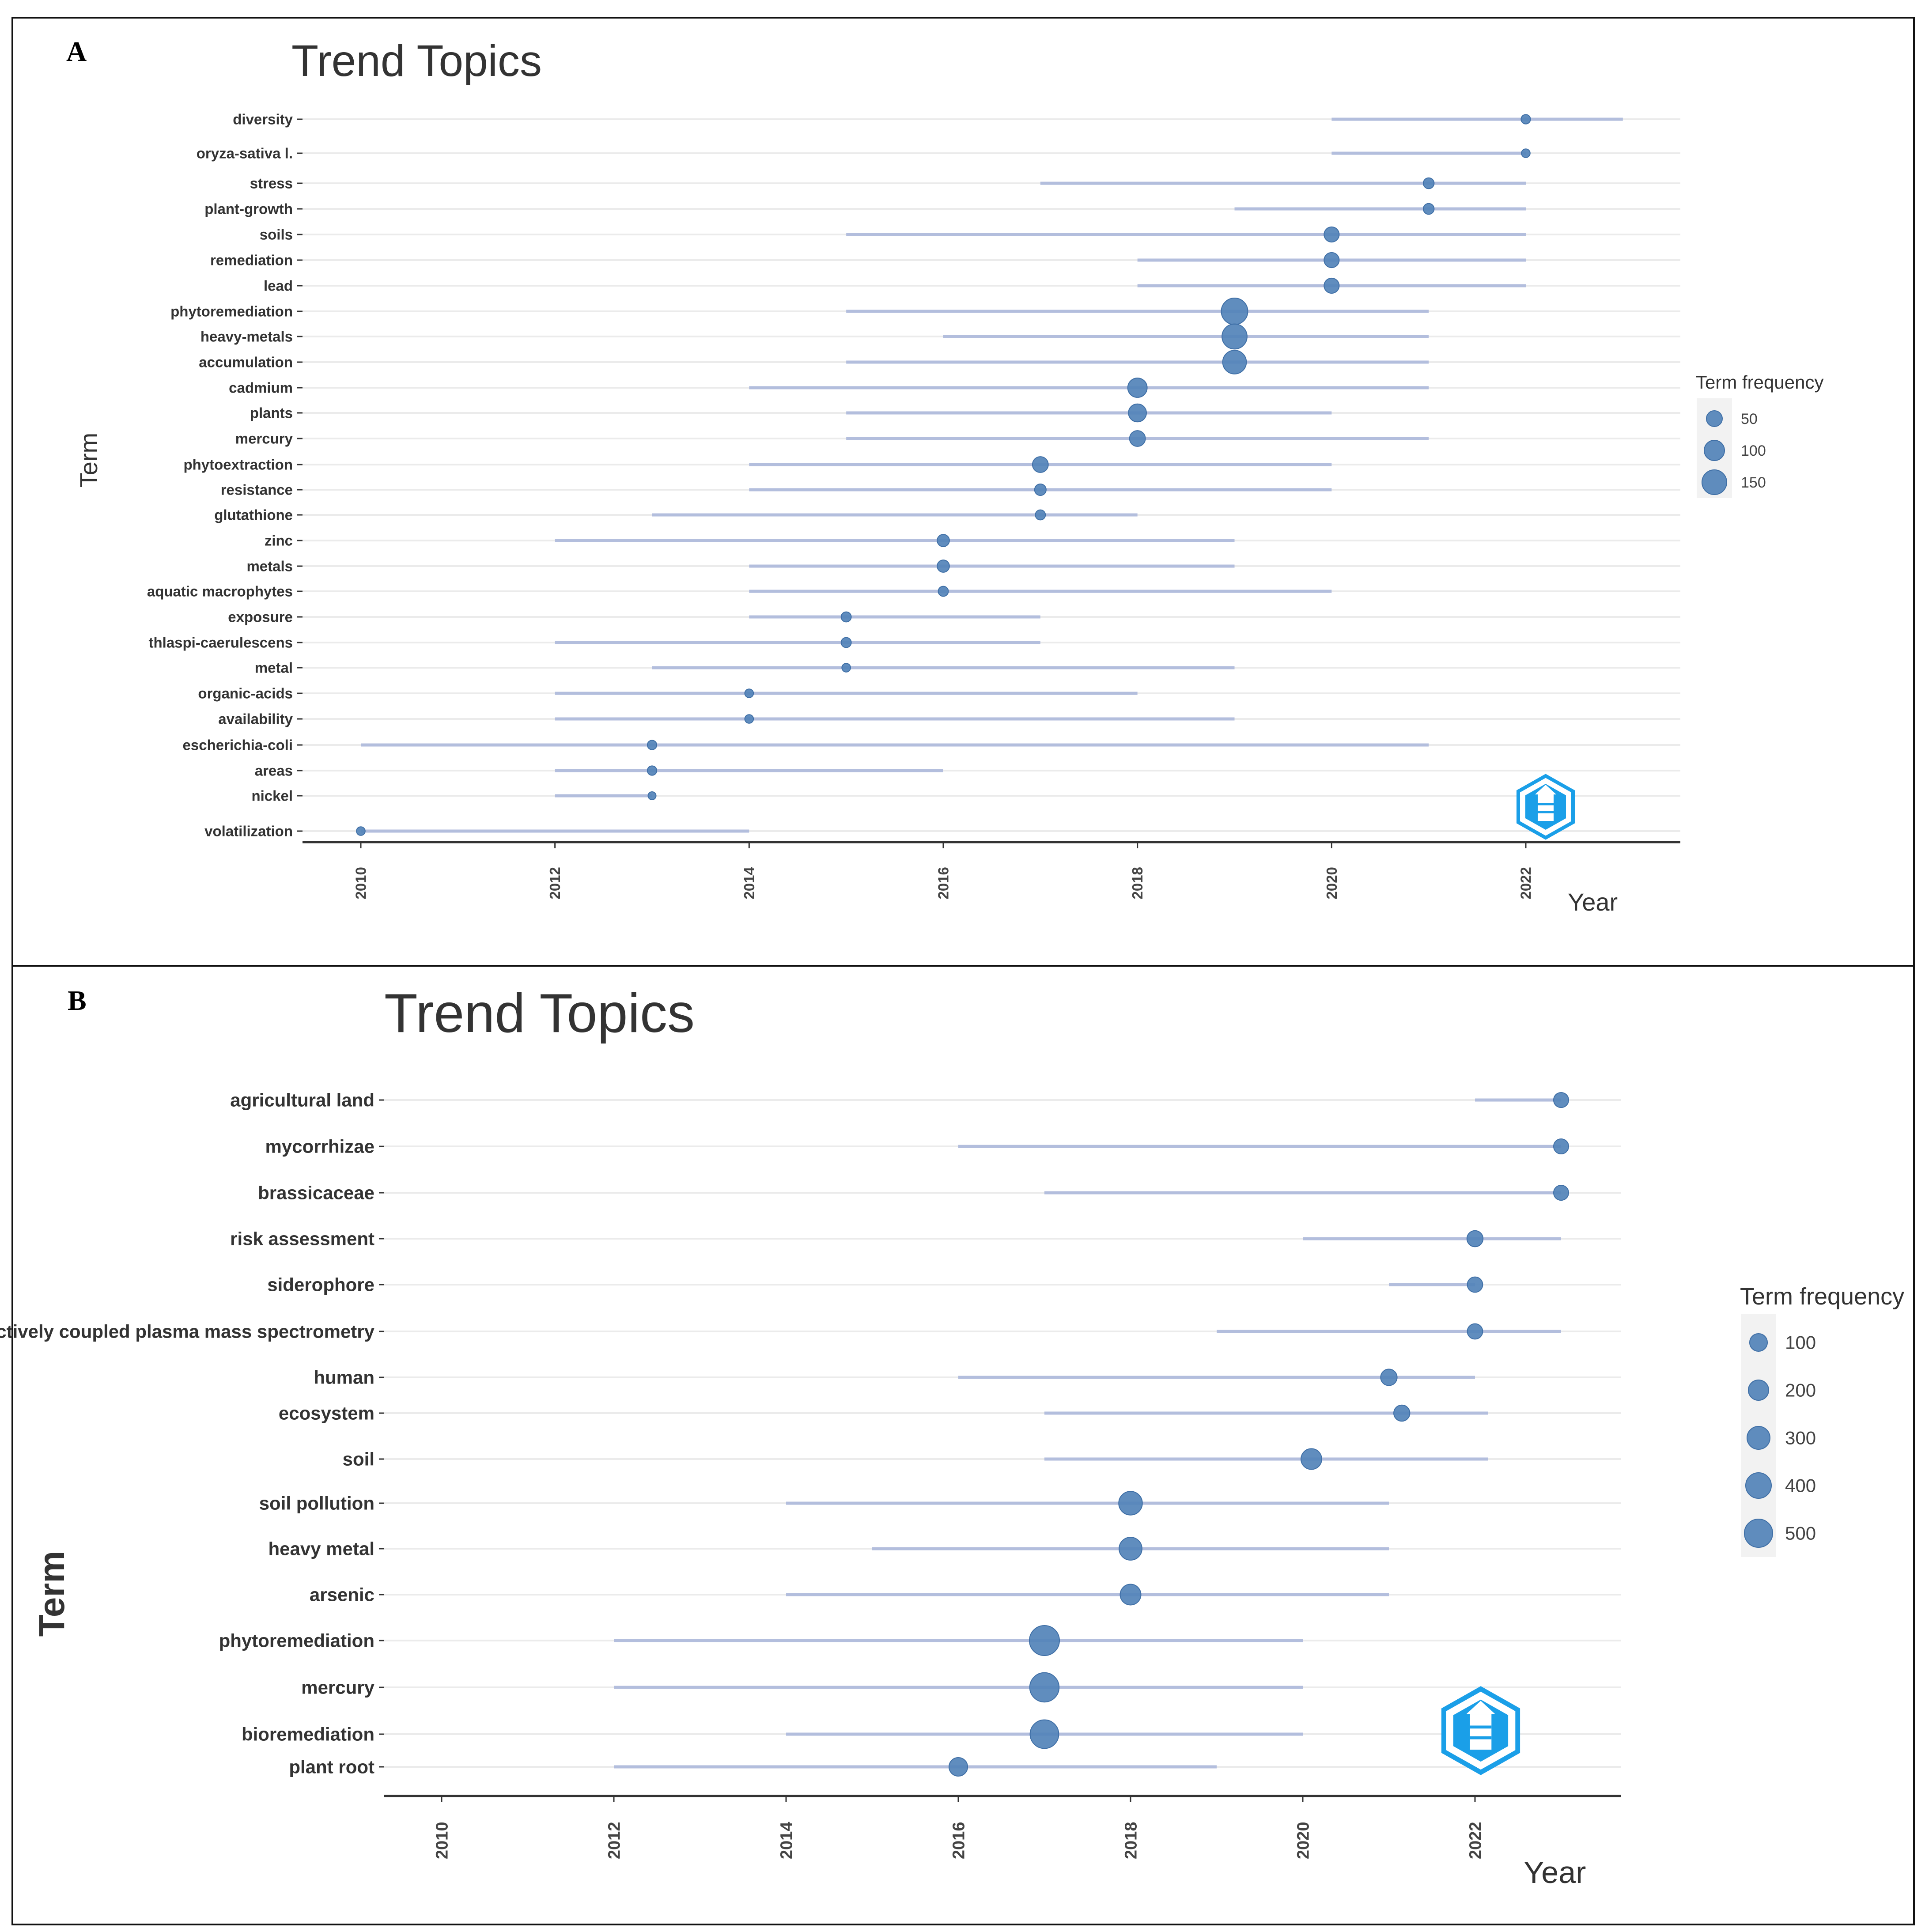 The image size is (1925, 1932). Describe the element at coordinates (958, 1841) in the screenshot. I see `x-tick-label: 2016` at that location.